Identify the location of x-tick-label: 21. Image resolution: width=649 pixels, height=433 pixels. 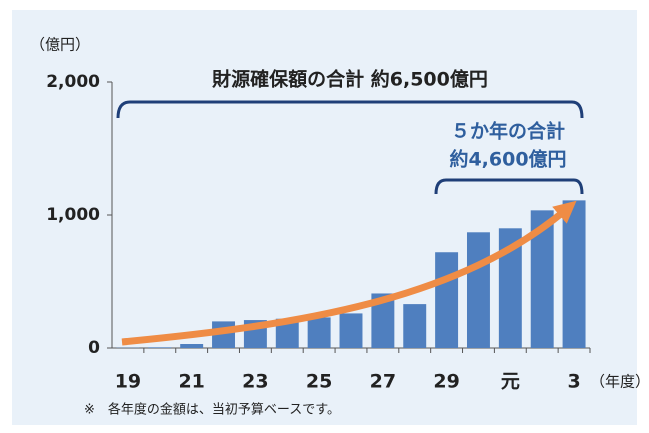
(191, 382).